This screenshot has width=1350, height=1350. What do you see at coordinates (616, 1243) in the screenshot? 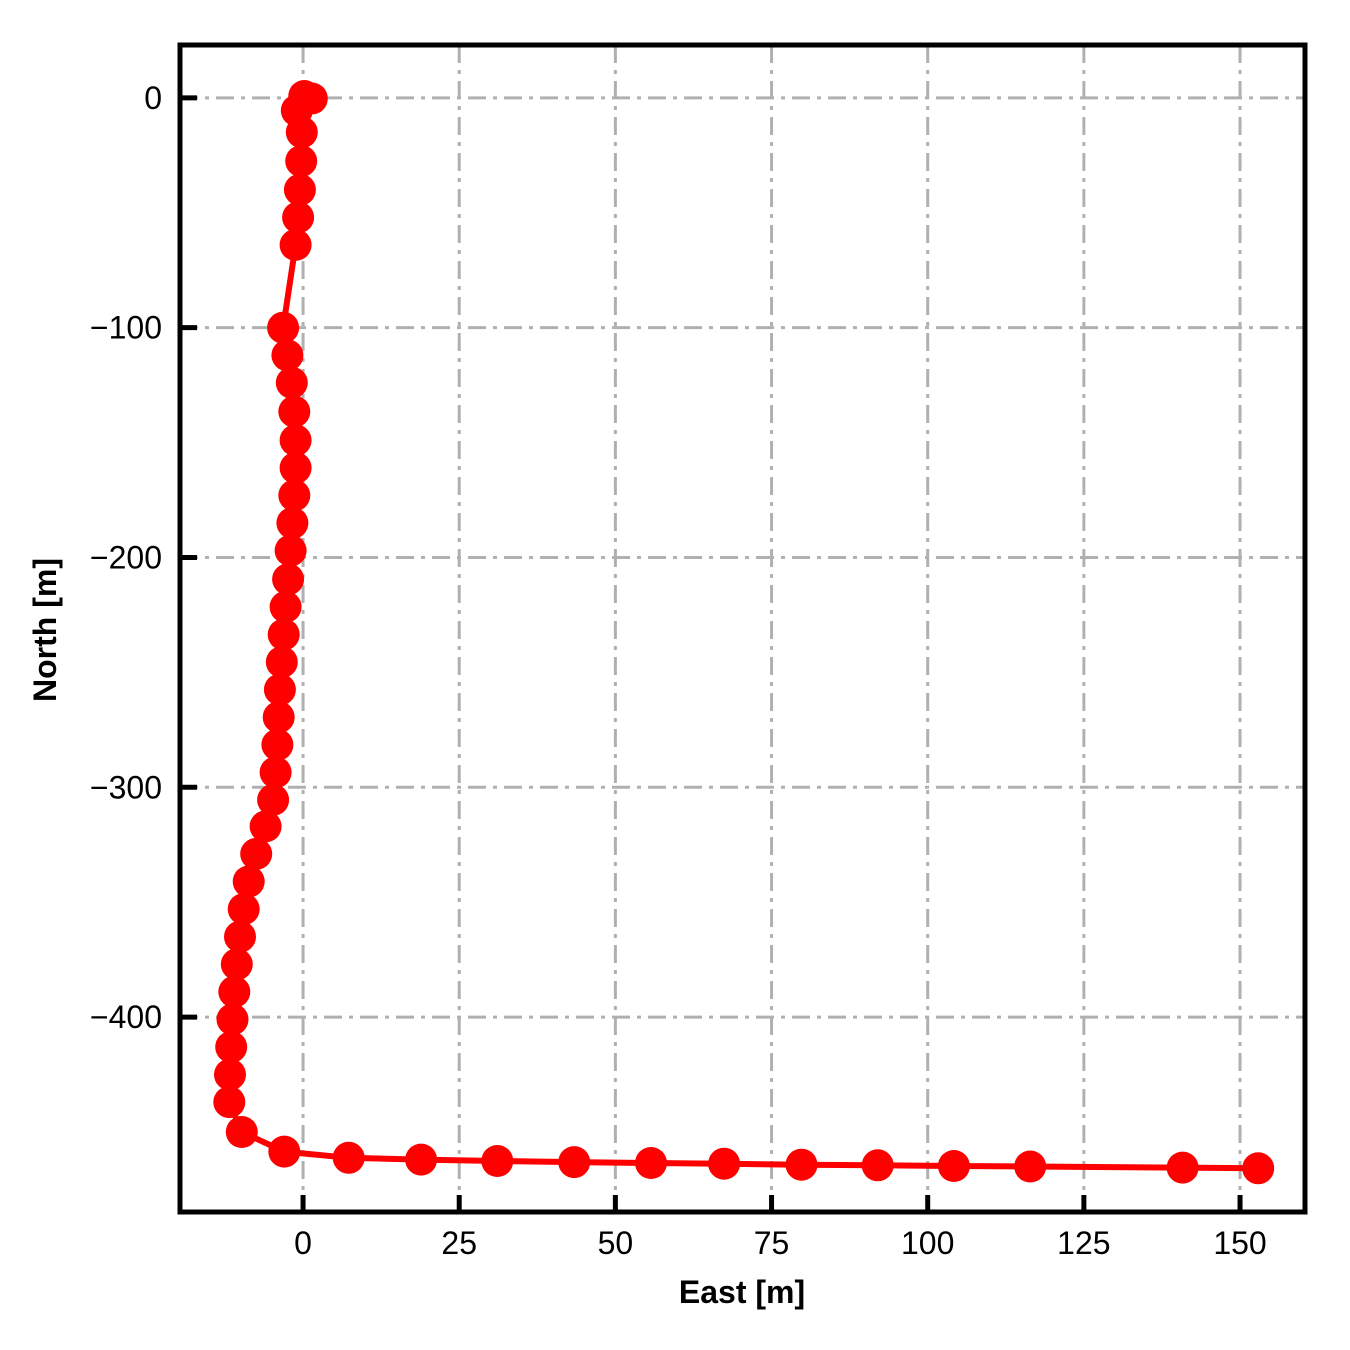
I see `x-tick-label: 50` at bounding box center [616, 1243].